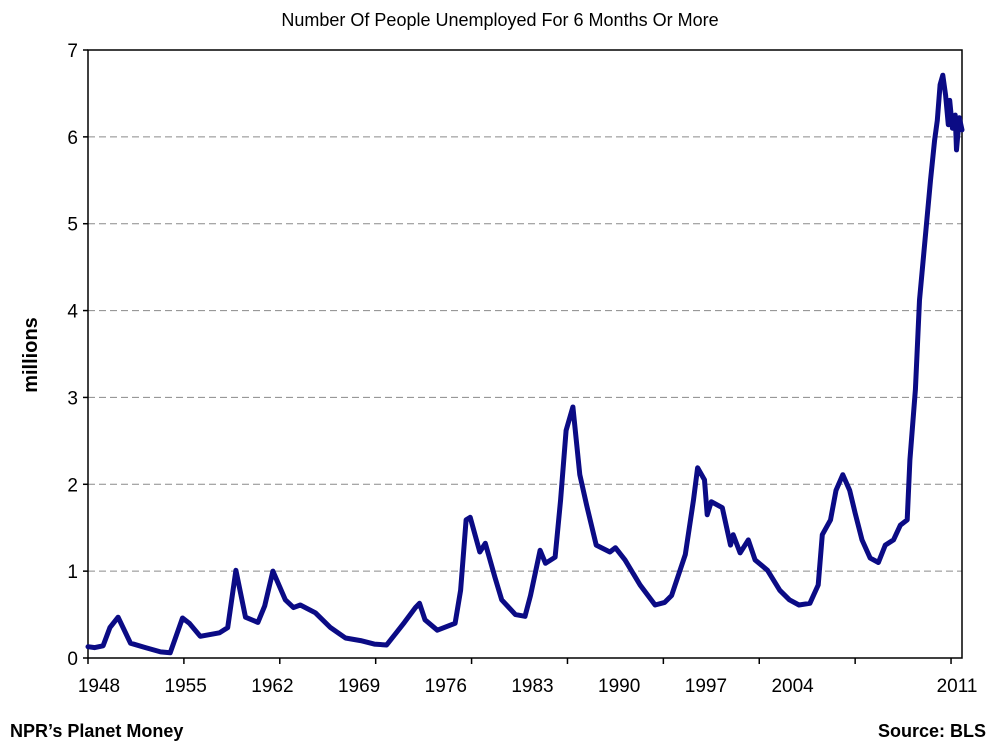  What do you see at coordinates (706, 686) in the screenshot?
I see `x-tick-label: 1997` at bounding box center [706, 686].